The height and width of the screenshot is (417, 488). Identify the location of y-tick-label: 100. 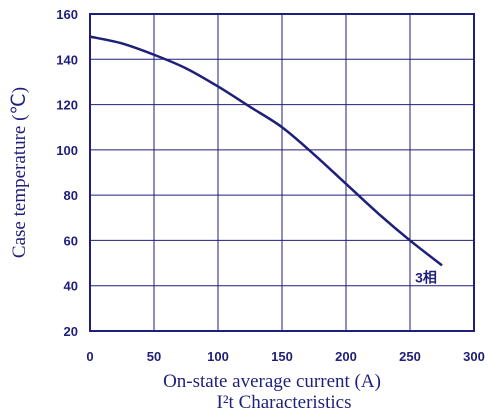
(67, 150).